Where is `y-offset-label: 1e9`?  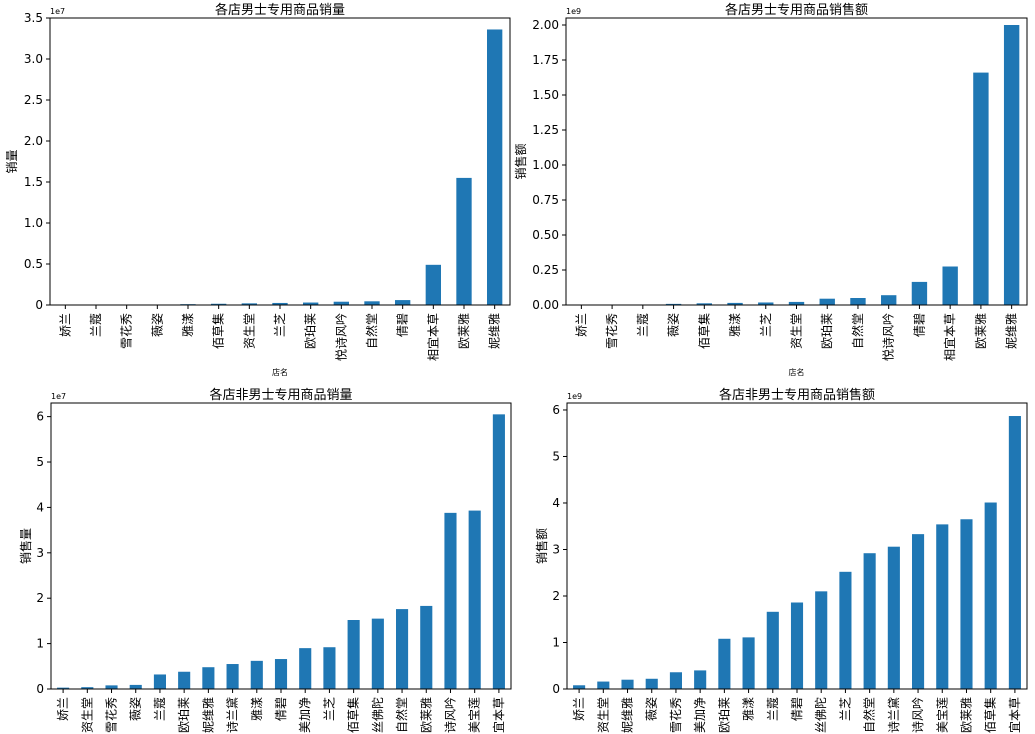
y-offset-label: 1e9 is located at coordinates (573, 11).